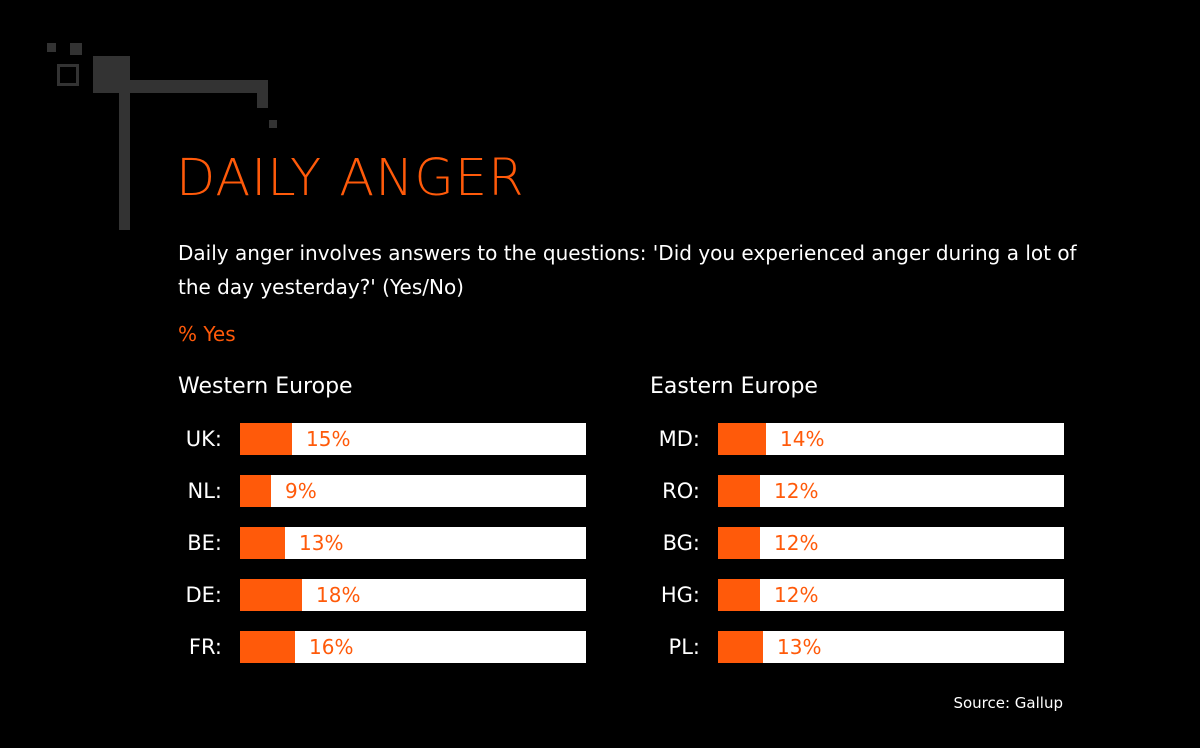  I want to click on decor-square-outline, so click(68, 75).